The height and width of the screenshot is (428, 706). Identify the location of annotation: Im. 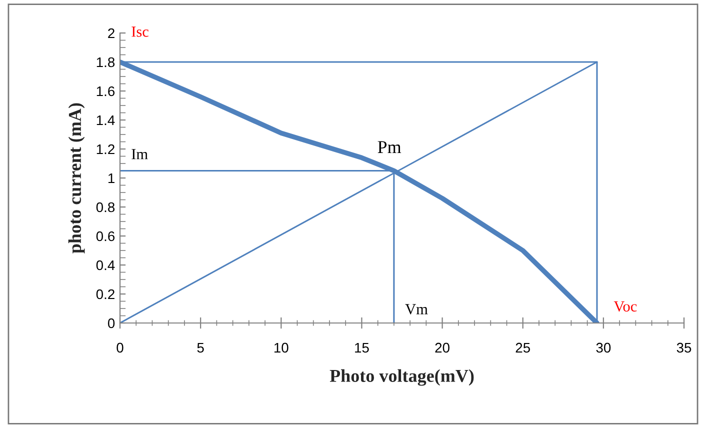
(140, 154).